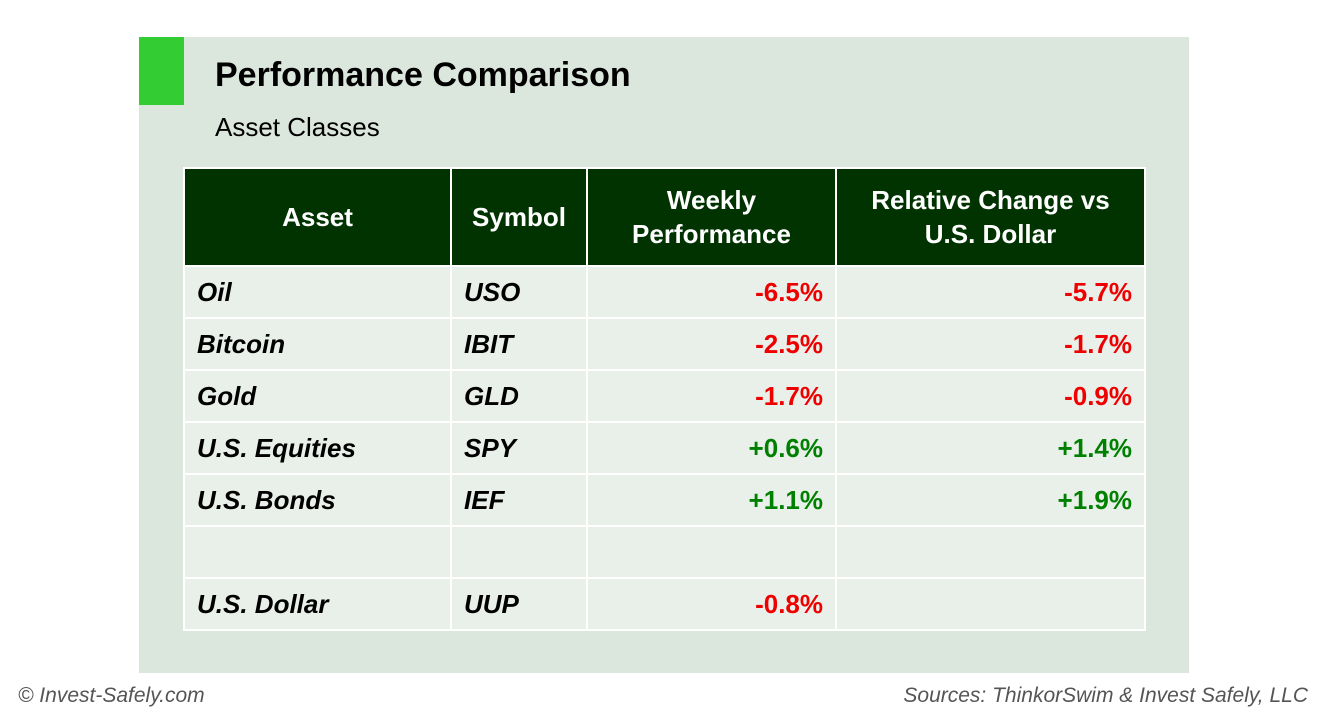 This screenshot has height=723, width=1327. Describe the element at coordinates (519, 396) in the screenshot. I see `symbol-cell: GLD` at that location.